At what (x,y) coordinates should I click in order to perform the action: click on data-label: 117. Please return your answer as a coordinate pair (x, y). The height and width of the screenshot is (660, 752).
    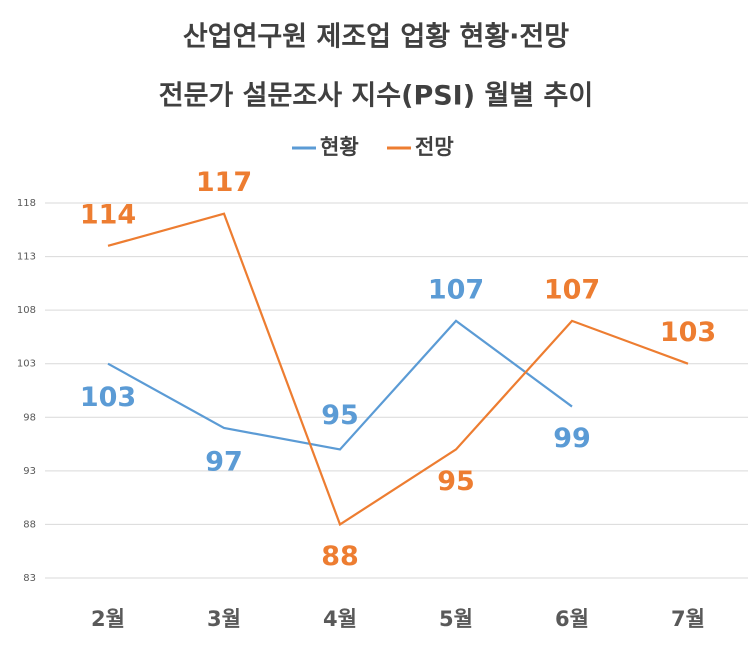
    Looking at the image, I should click on (224, 182).